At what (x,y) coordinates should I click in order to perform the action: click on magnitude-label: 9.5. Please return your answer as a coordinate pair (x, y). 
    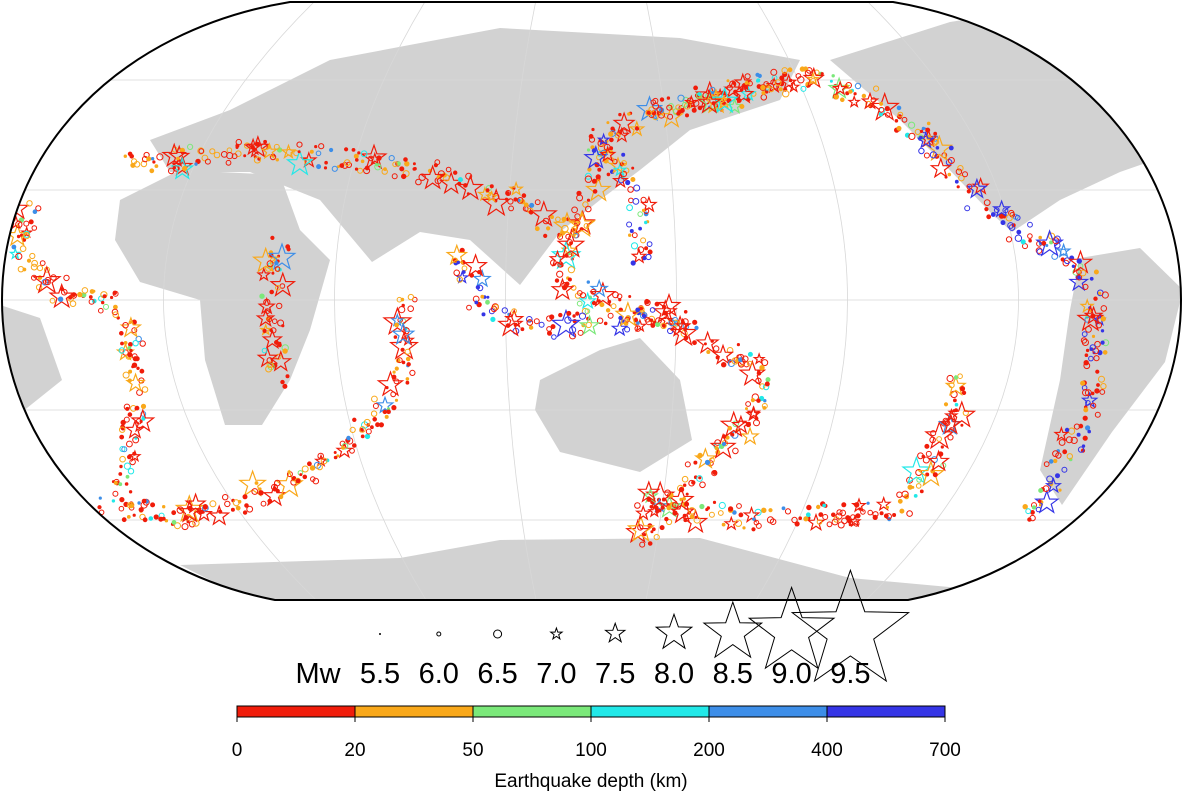
    Looking at the image, I should click on (850, 674).